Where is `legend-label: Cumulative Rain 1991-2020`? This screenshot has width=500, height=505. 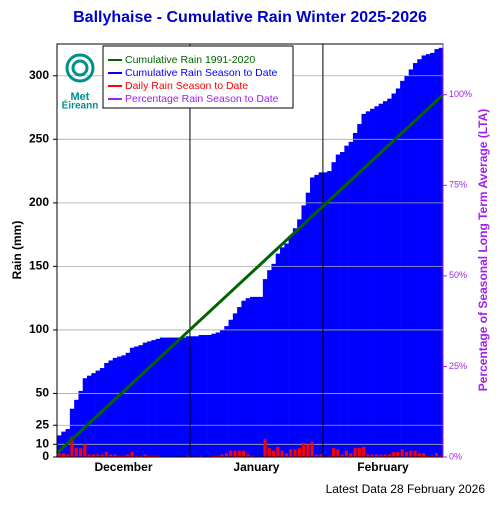 legend-label: Cumulative Rain 1991-2020 is located at coordinates (190, 60).